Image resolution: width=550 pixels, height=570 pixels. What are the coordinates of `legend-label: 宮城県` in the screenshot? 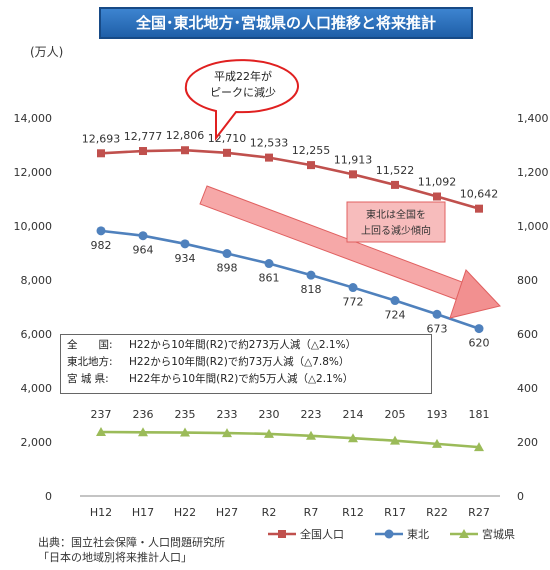 It's located at (498, 534).